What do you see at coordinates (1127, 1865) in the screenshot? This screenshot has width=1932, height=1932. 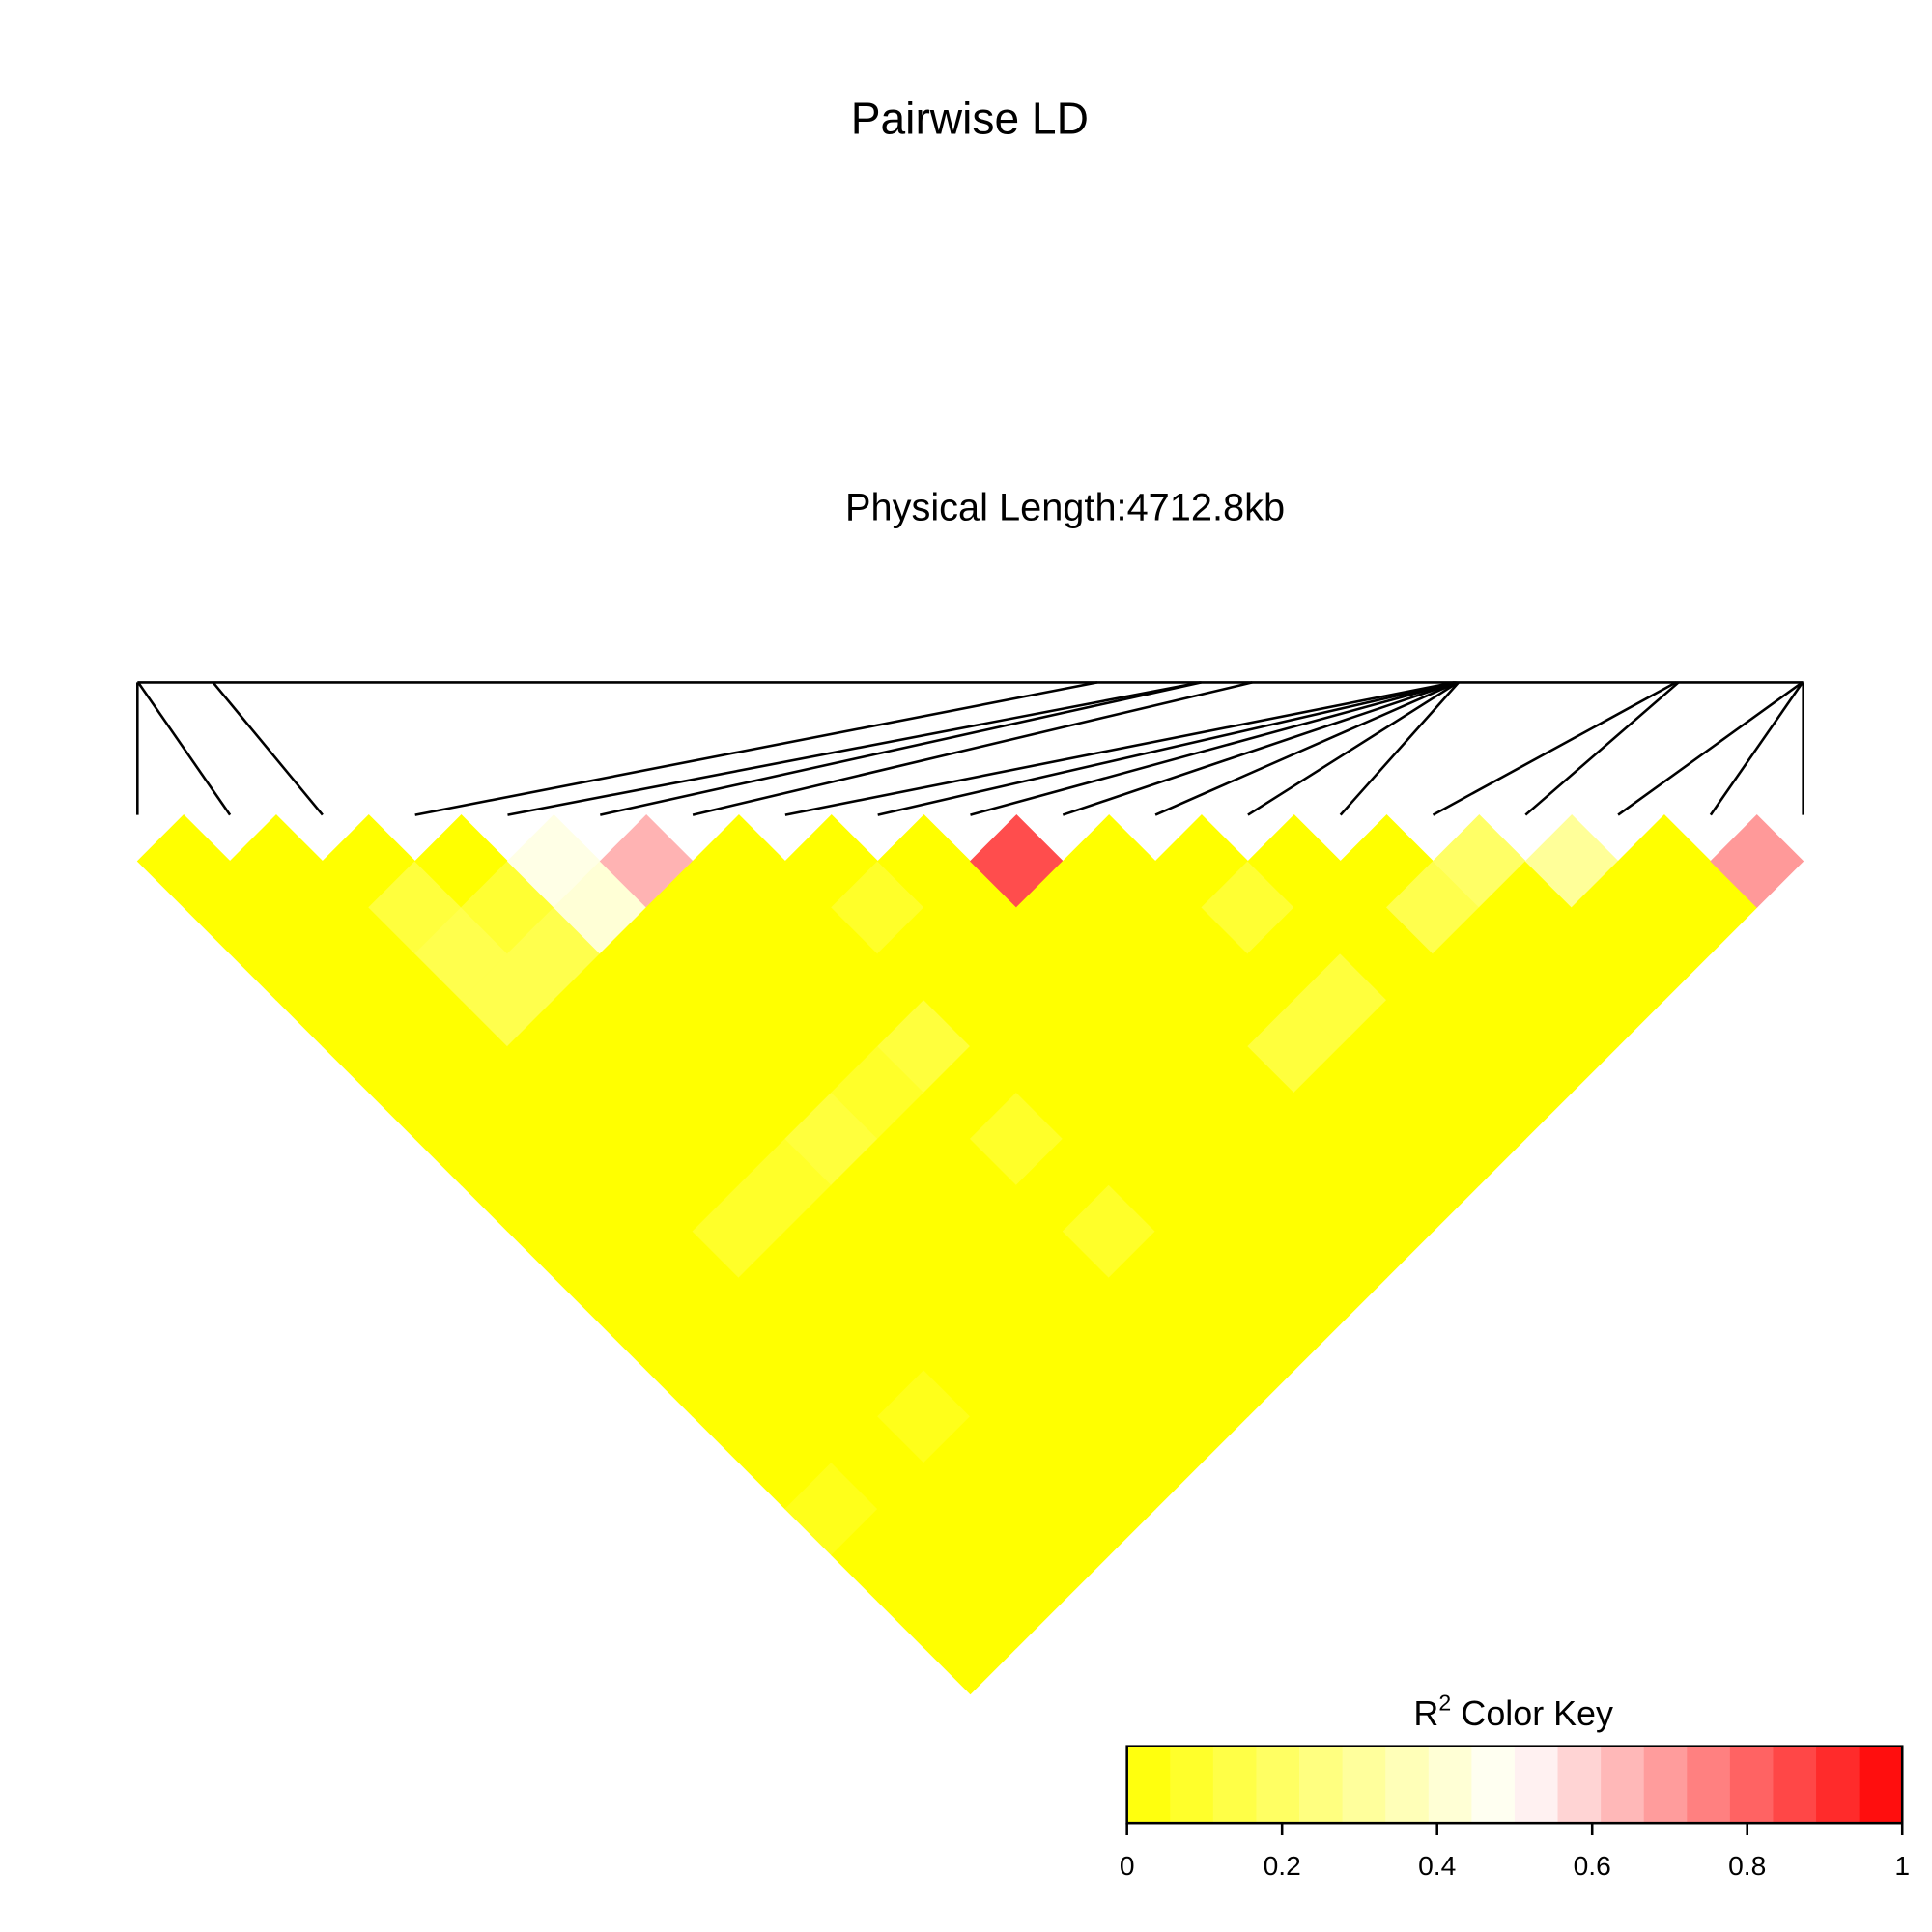 I see `key-tick-label: 0` at bounding box center [1127, 1865].